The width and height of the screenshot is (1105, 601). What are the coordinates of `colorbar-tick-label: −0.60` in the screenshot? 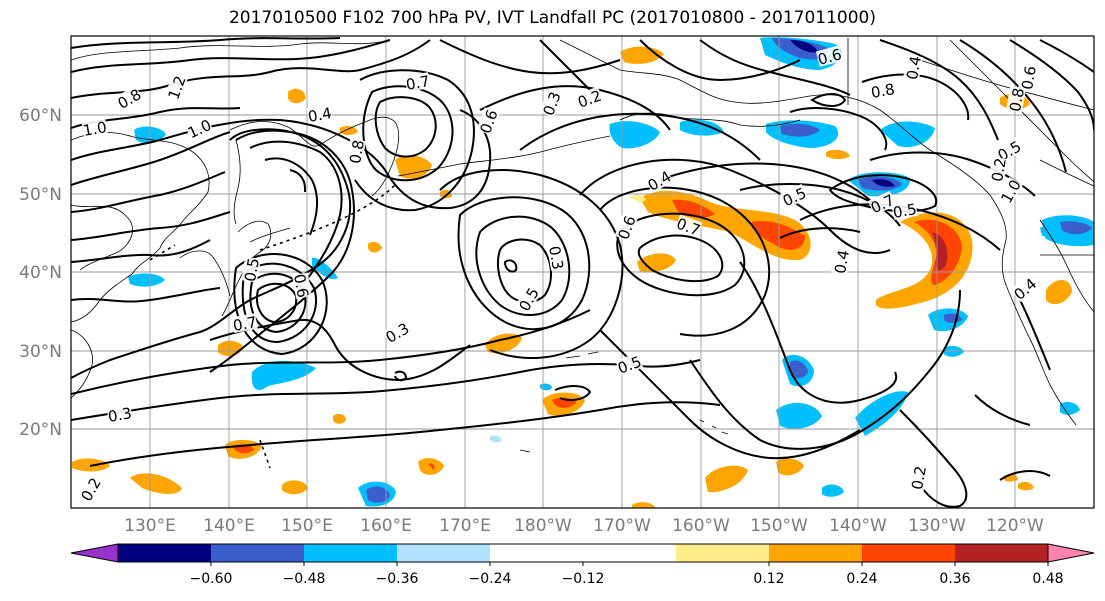 It's located at (211, 579).